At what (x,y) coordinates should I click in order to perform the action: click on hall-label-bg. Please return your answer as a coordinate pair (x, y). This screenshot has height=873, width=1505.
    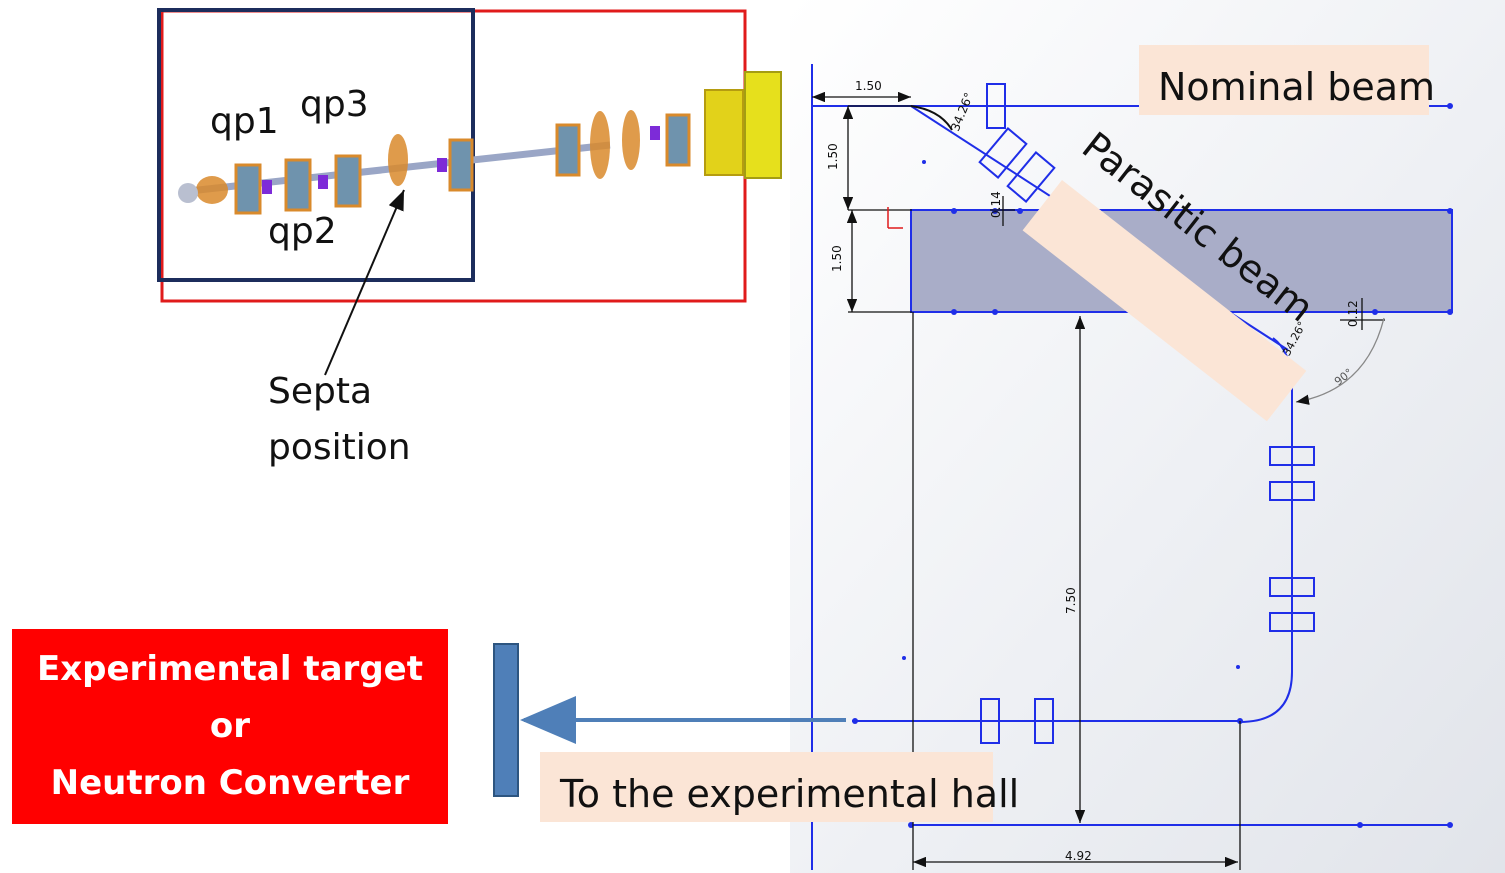
    Looking at the image, I should click on (766, 787).